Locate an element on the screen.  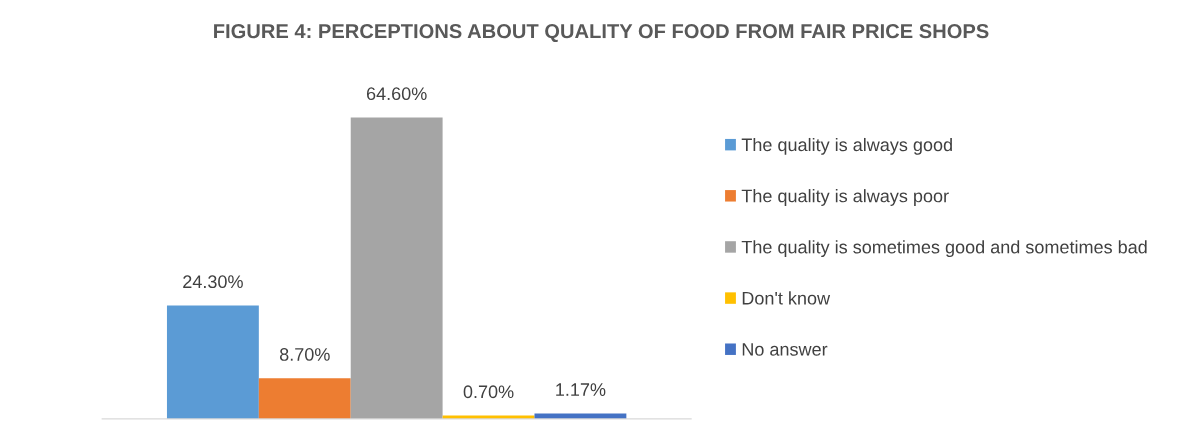
legend-label: No answer is located at coordinates (785, 349).